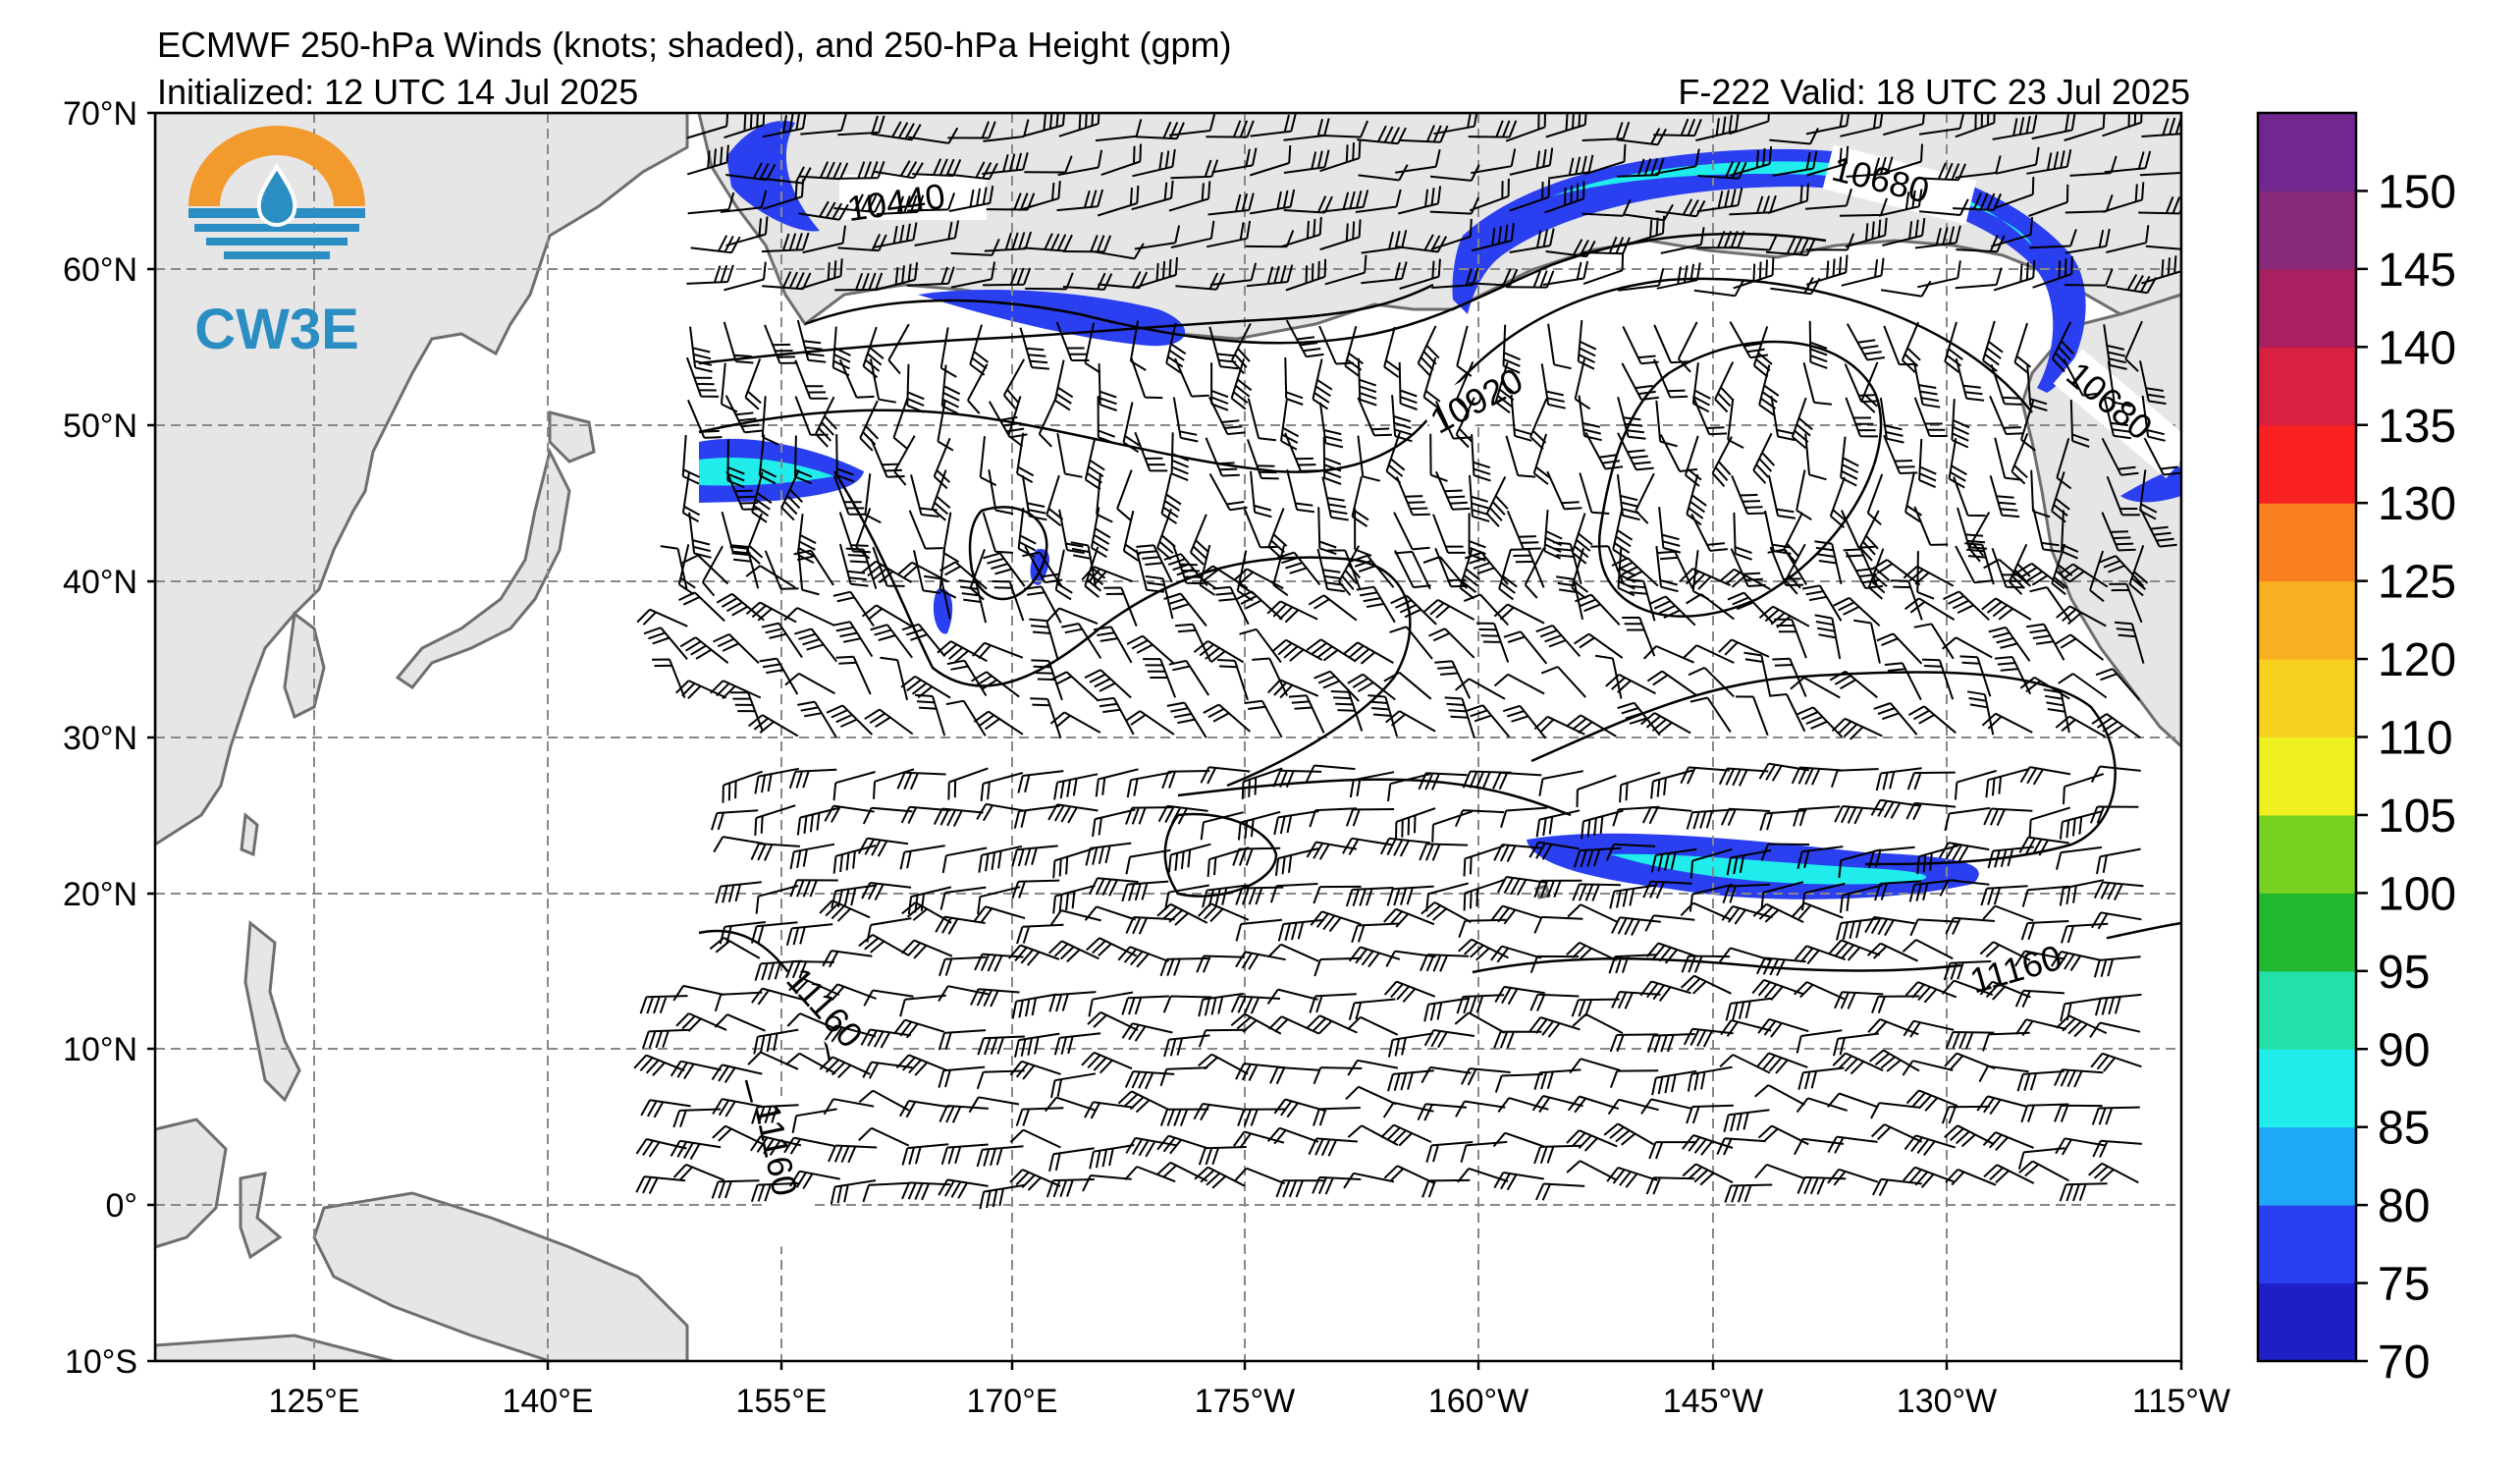 This screenshot has width=2520, height=1473. Describe the element at coordinates (2404, 1129) in the screenshot. I see `colorbar-tick-label: 85` at that location.